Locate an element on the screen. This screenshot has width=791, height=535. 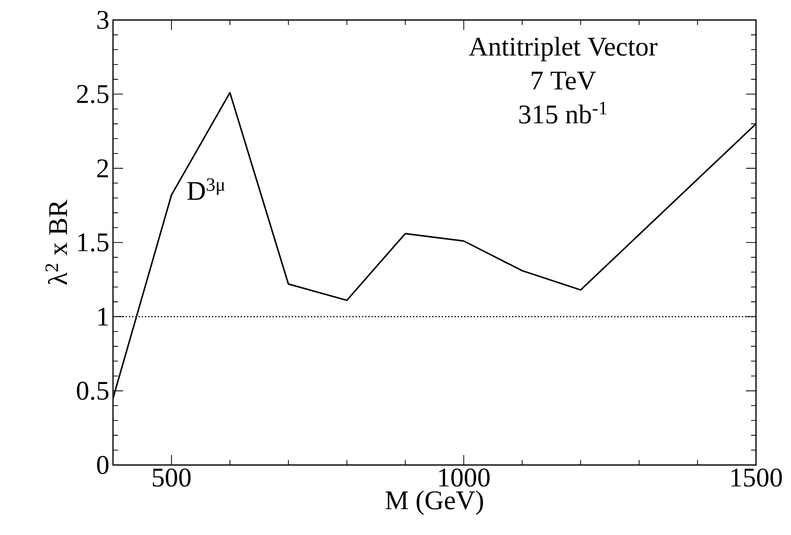
y-tick-label: 3 is located at coordinates (102, 20).